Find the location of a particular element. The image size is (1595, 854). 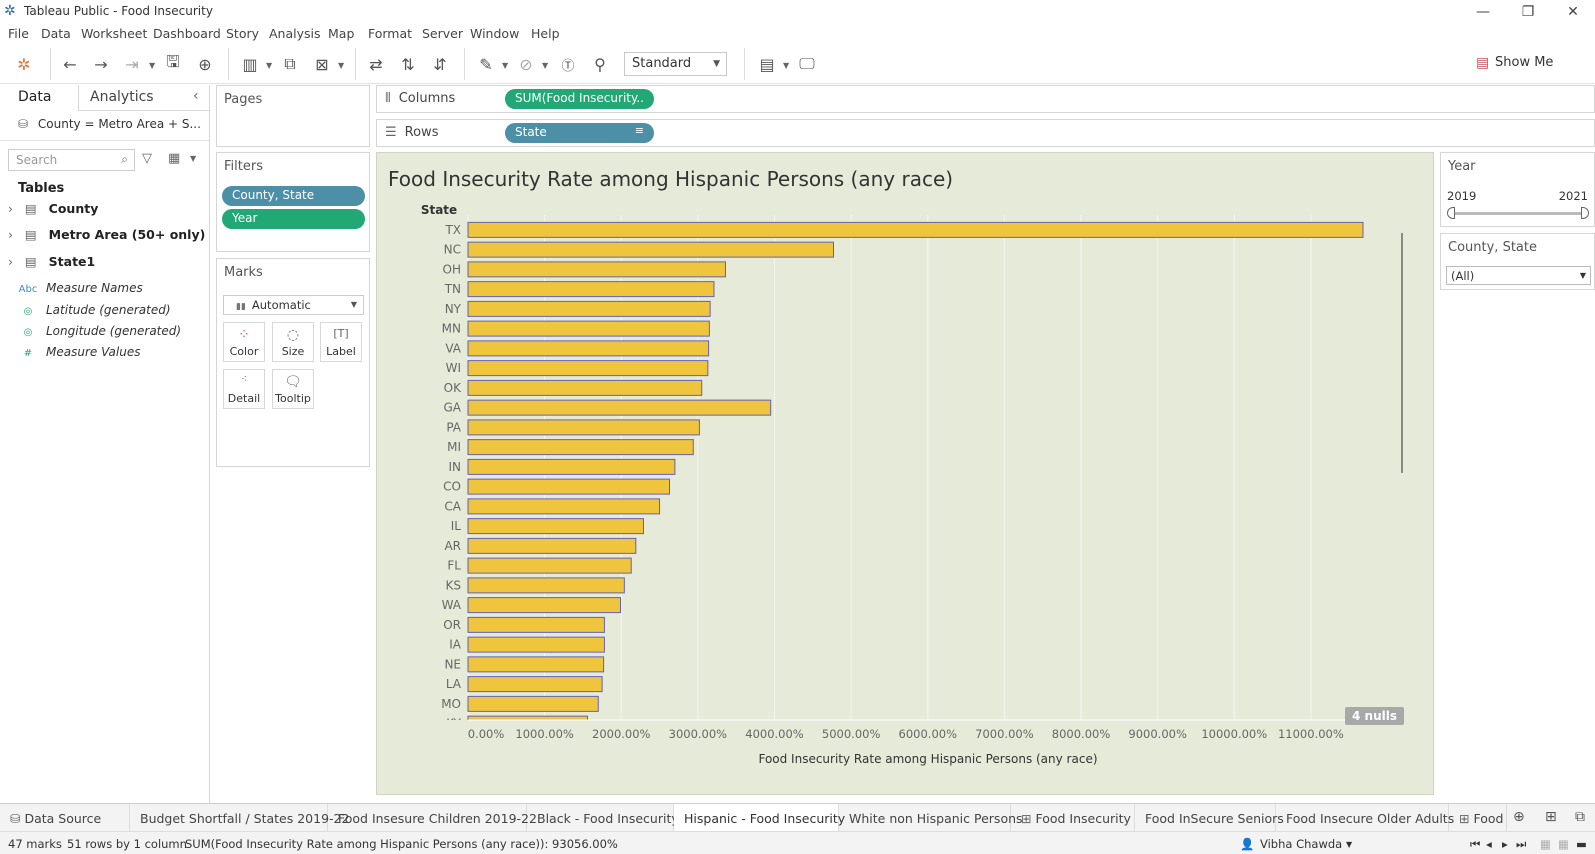

color-button: ⁘ Color is located at coordinates (244, 342).